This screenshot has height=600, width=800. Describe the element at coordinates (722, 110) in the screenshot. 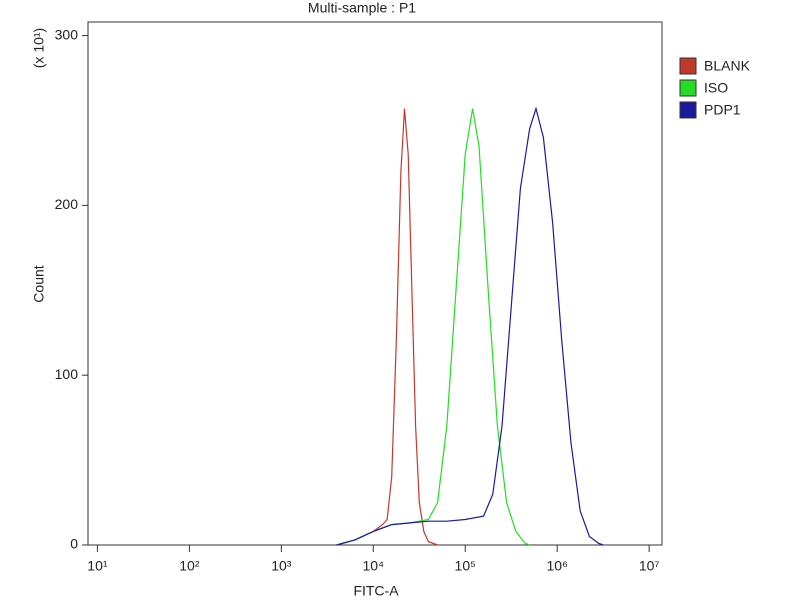

I see `legend-label: PDP1` at that location.